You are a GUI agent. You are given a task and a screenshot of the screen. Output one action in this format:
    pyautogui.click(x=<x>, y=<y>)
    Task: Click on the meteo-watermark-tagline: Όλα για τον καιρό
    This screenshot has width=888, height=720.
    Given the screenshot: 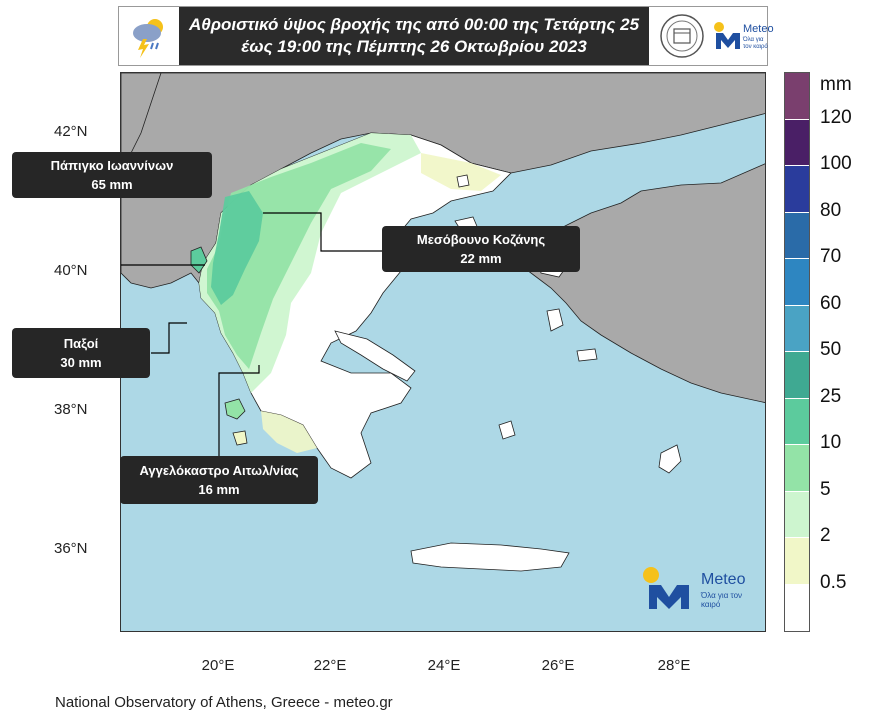 What is the action you would take?
    pyautogui.click(x=722, y=600)
    